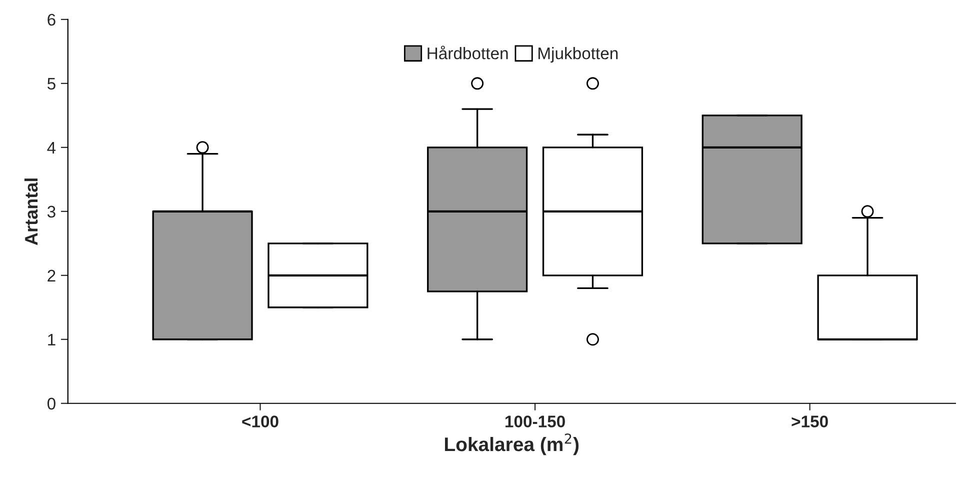 The width and height of the screenshot is (970, 486). Describe the element at coordinates (535, 422) in the screenshot. I see `x-tick-label: 100-150` at that location.